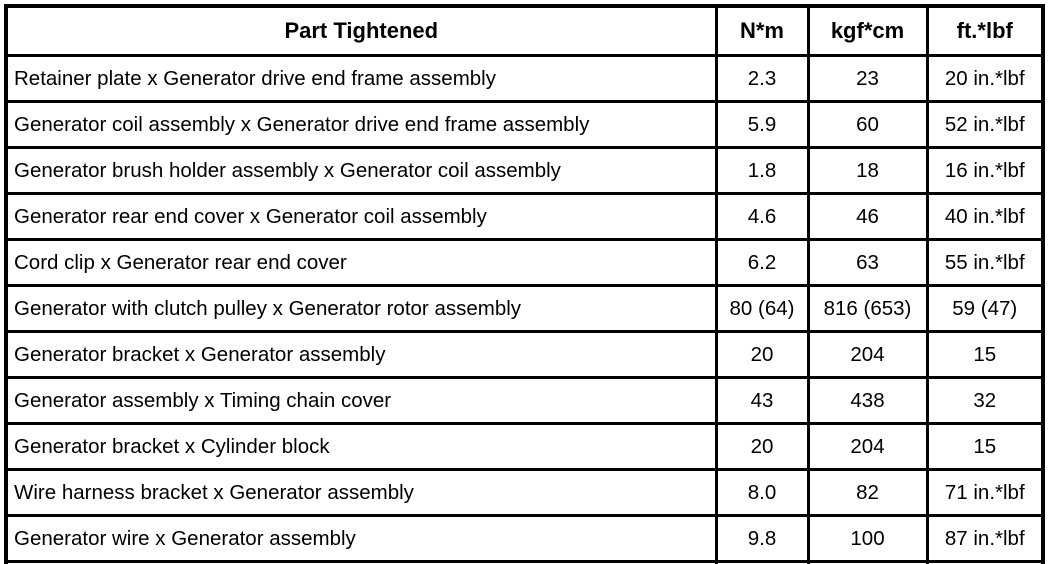  I want to click on column-header-ftlbf: ft.*lbf, so click(985, 30).